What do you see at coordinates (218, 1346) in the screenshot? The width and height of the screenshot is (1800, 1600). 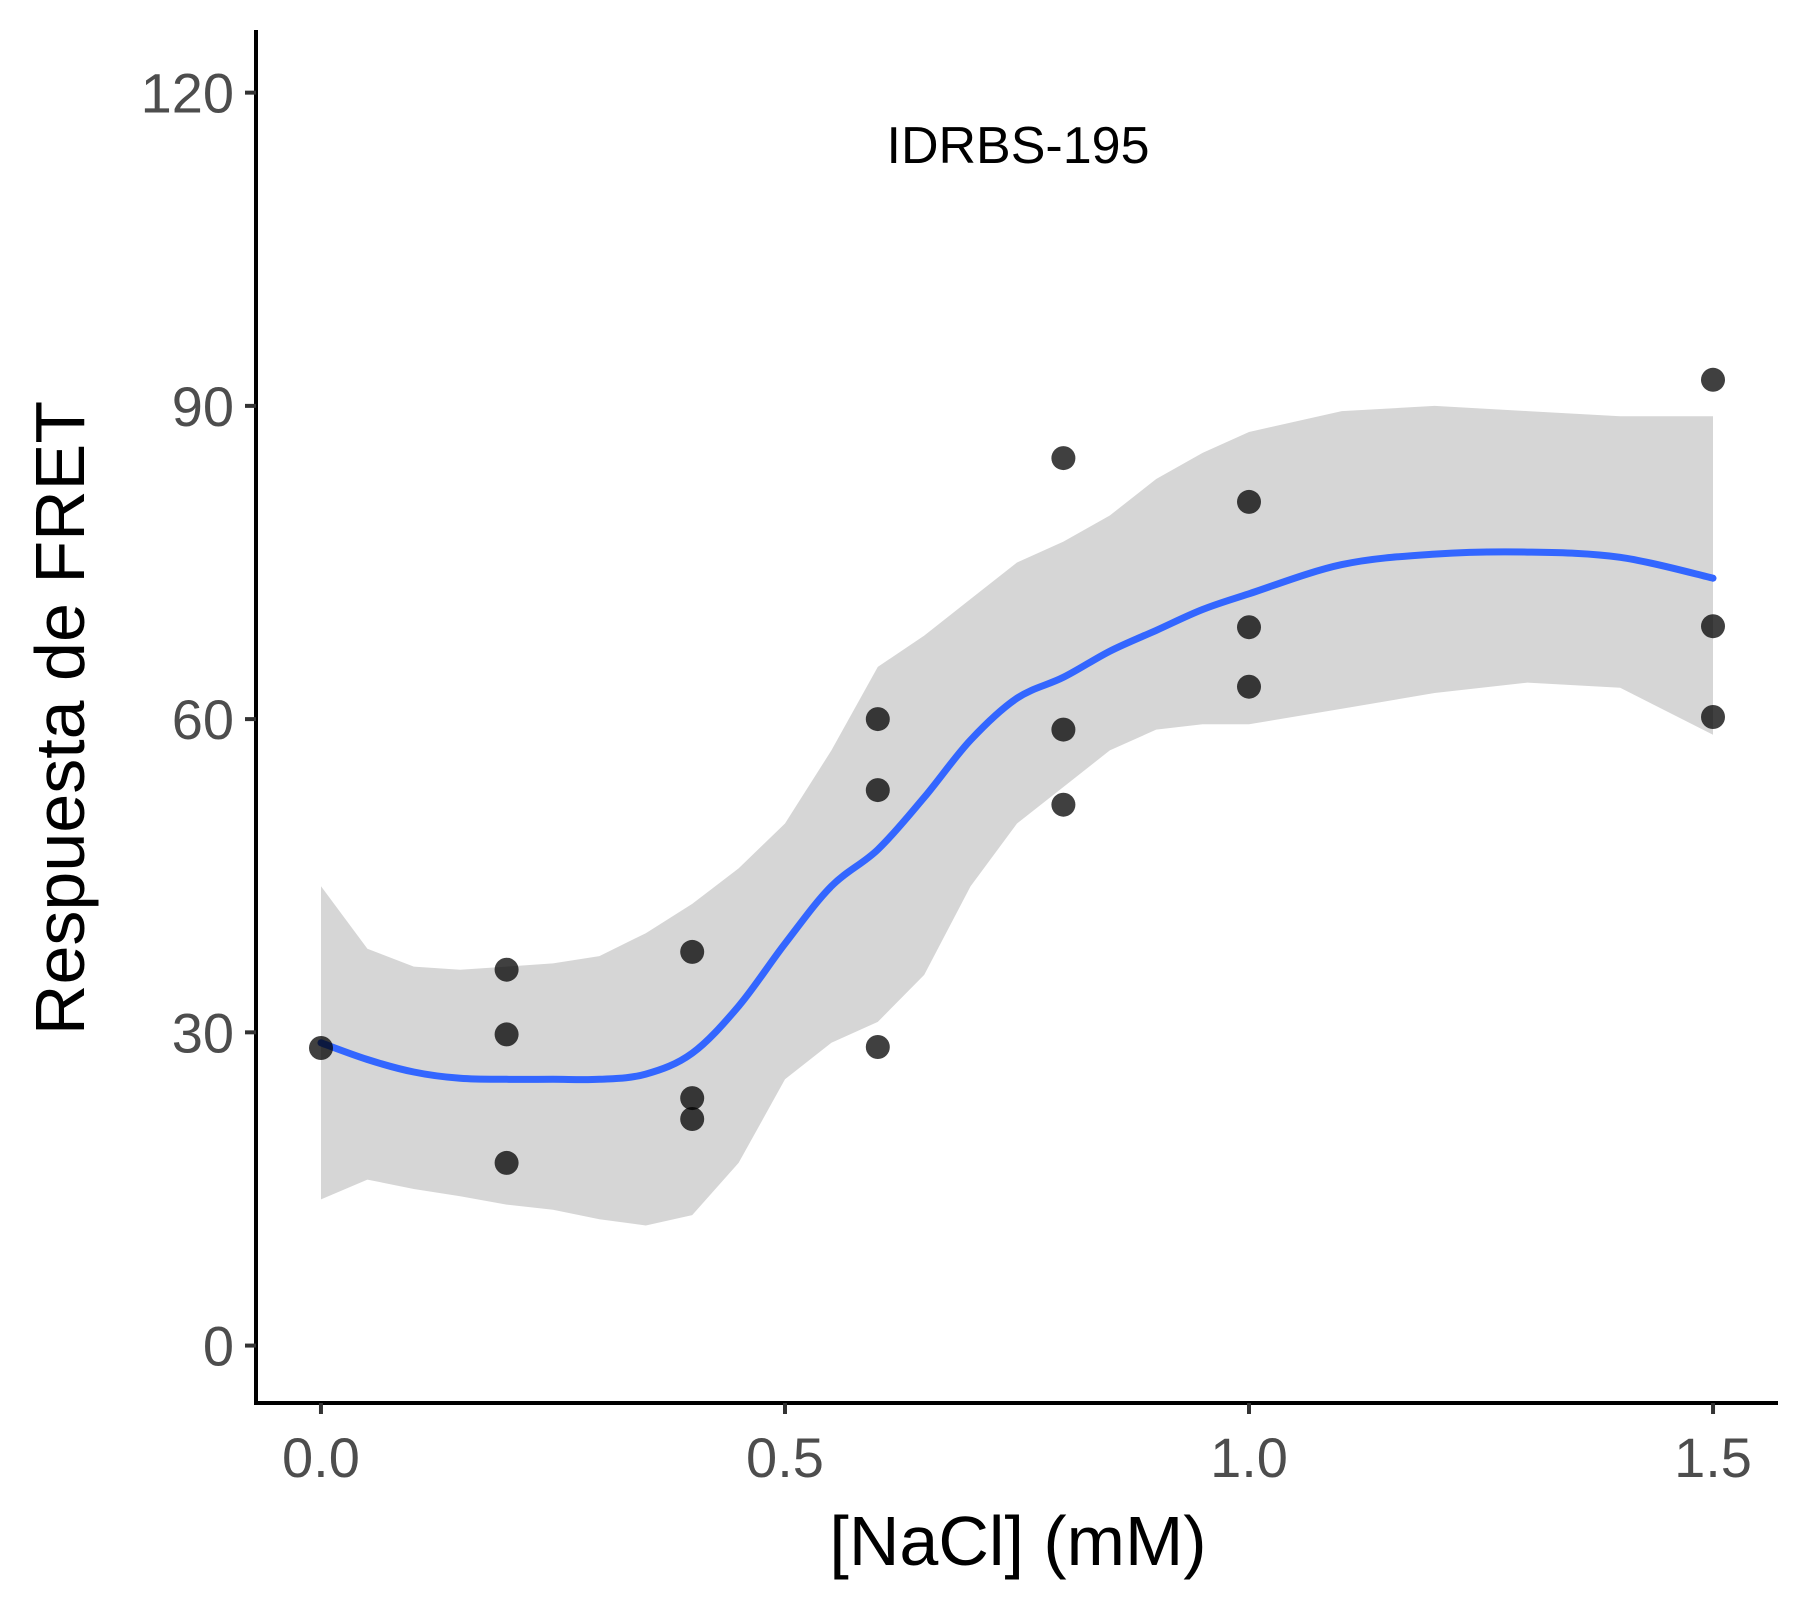 I see `y-tick-label: 0` at bounding box center [218, 1346].